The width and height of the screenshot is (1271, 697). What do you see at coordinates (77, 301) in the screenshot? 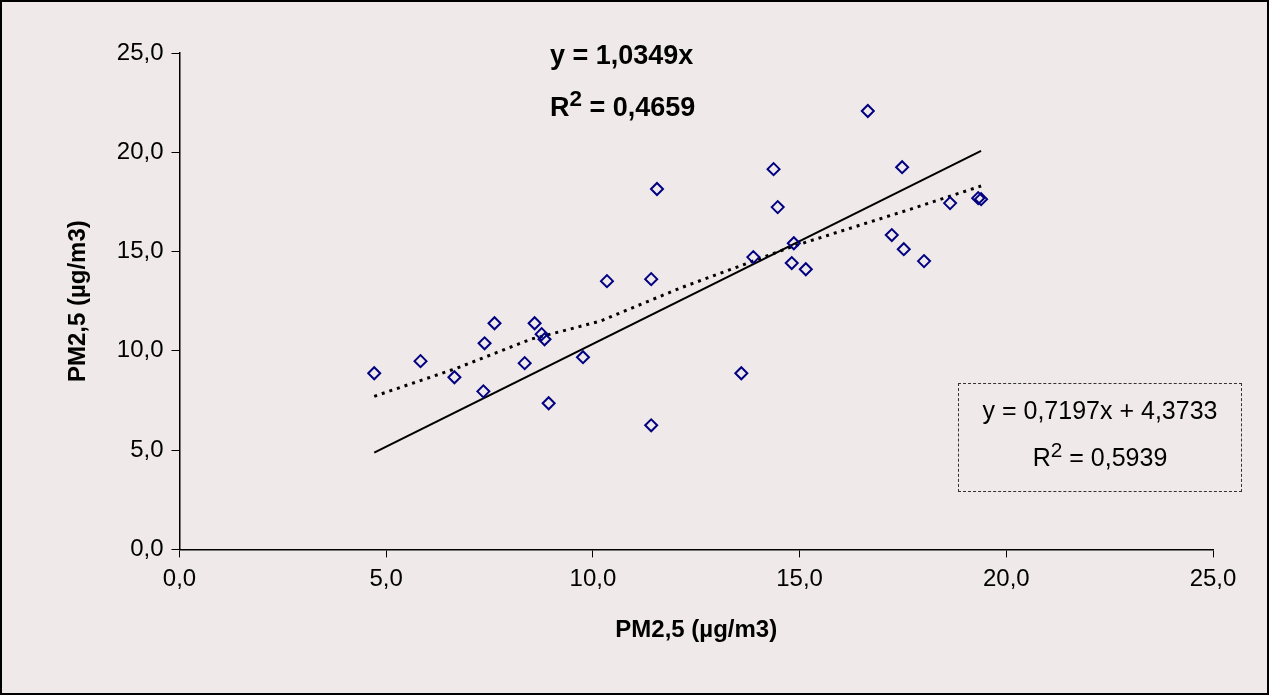
I see `y-axis-title: PM2,5 (µg/m3)` at bounding box center [77, 301].